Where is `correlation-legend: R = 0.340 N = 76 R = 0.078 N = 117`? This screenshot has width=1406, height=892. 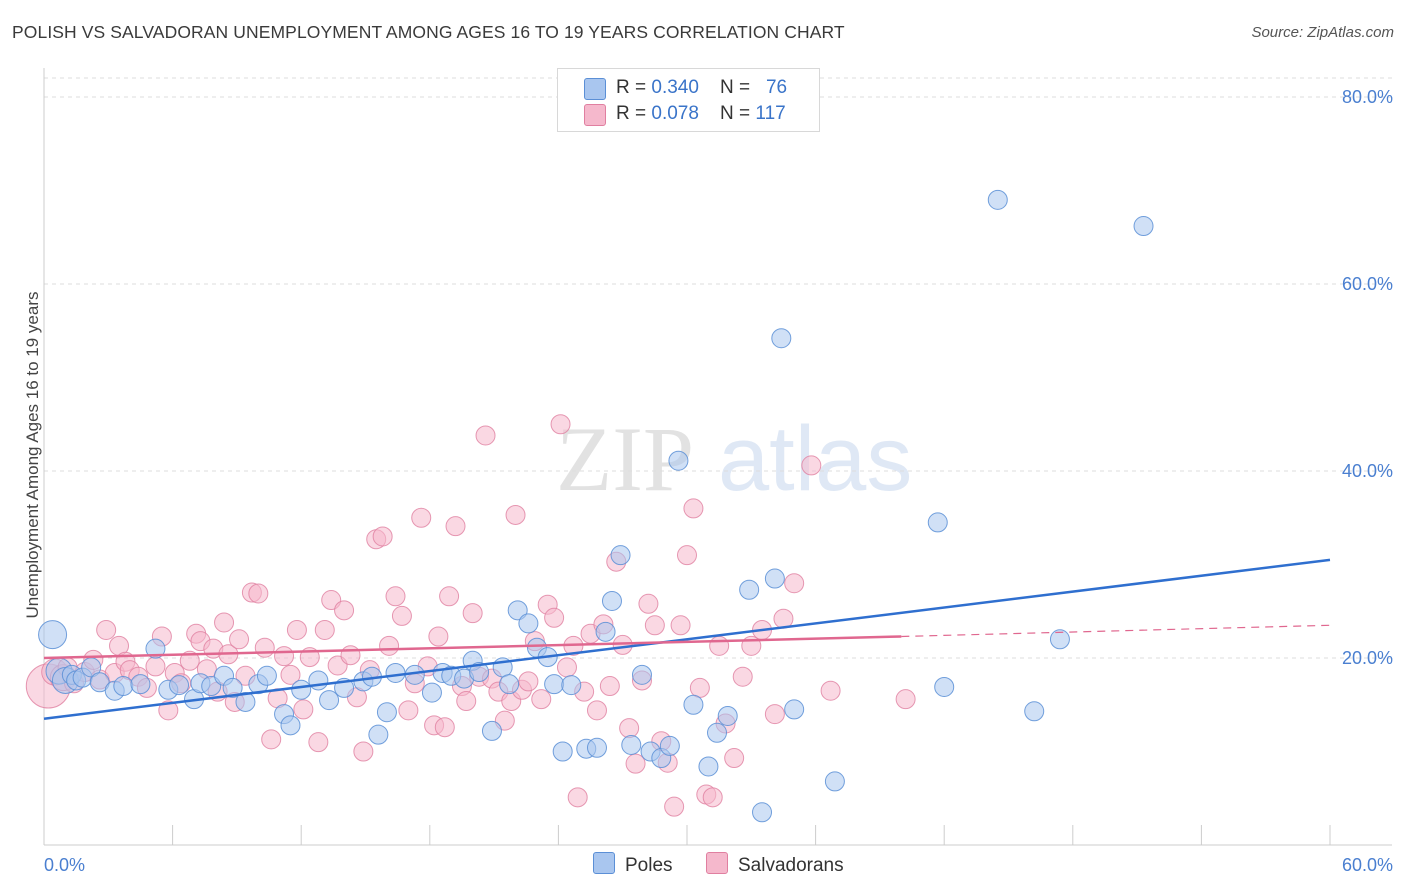 correlation-legend: R = 0.340 N = 76 R = 0.078 N = 117 is located at coordinates (688, 100).